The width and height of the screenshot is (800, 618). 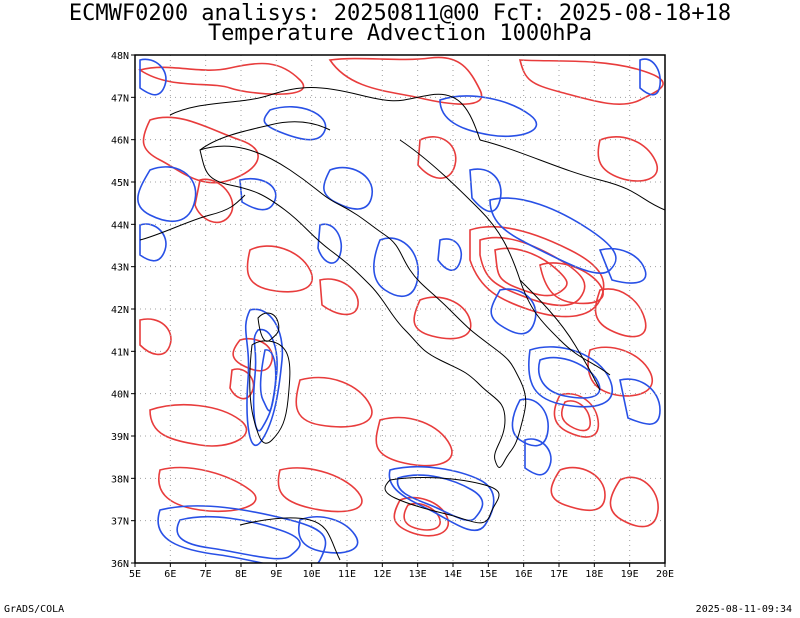 I want to click on sardinia-coastline, so click(x=270, y=392).